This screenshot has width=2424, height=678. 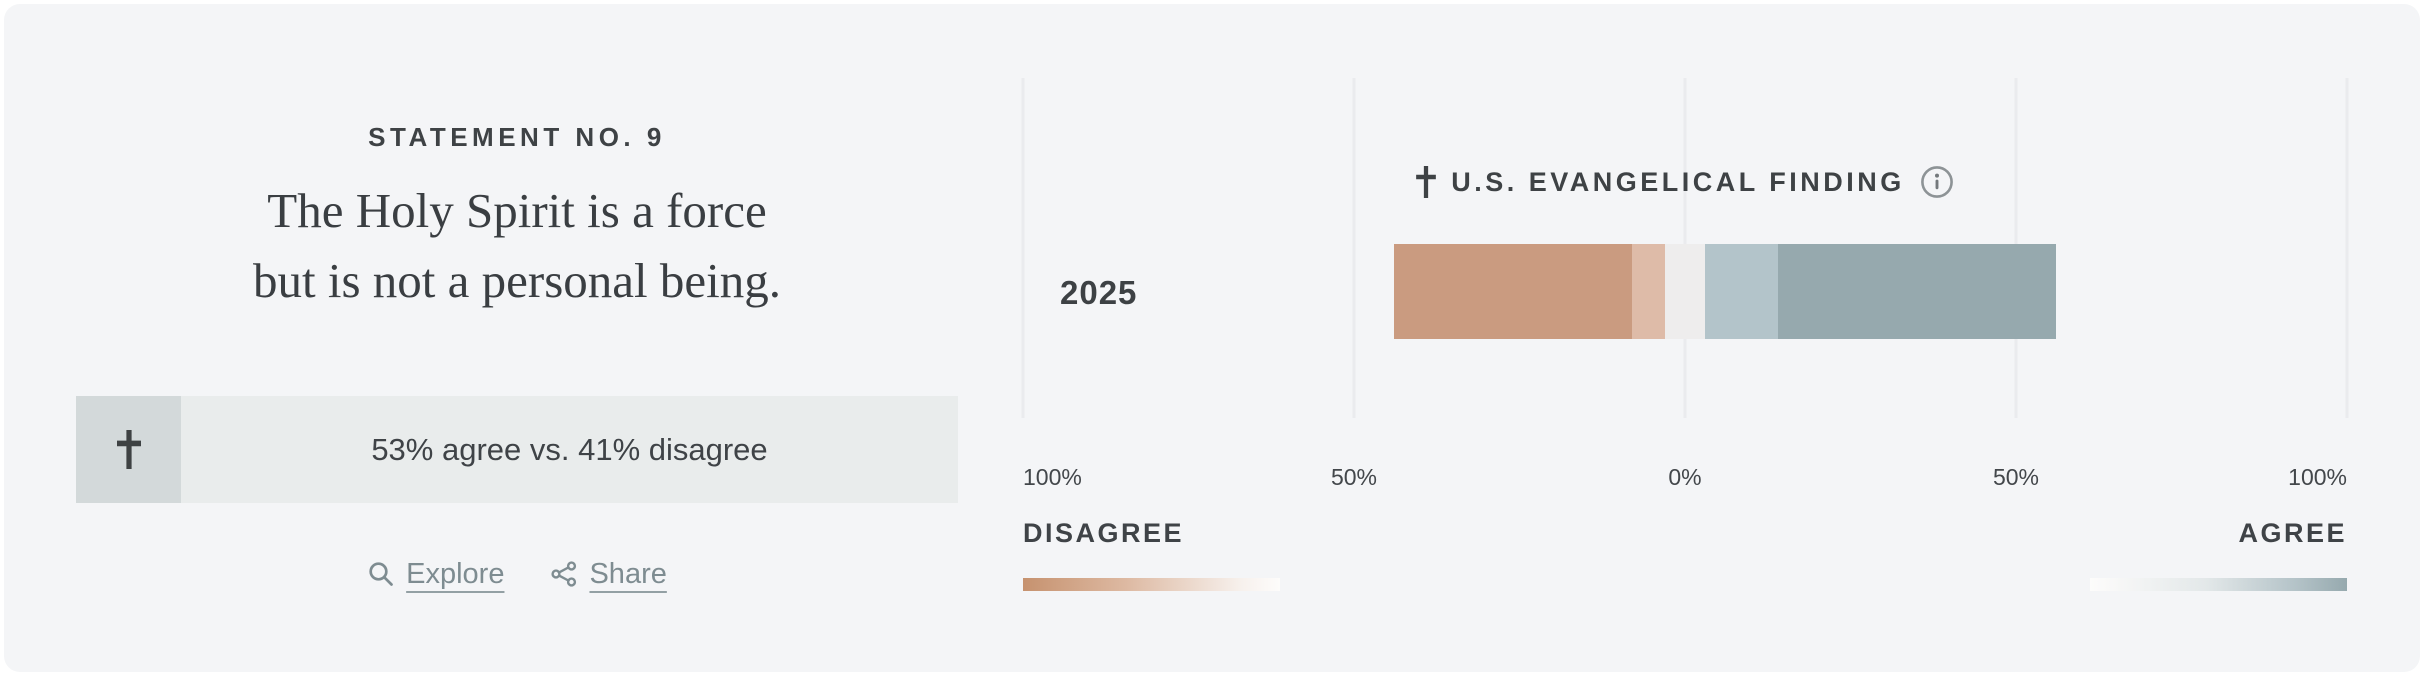 I want to click on legend-agree-label: AGREE, so click(x=2292, y=533).